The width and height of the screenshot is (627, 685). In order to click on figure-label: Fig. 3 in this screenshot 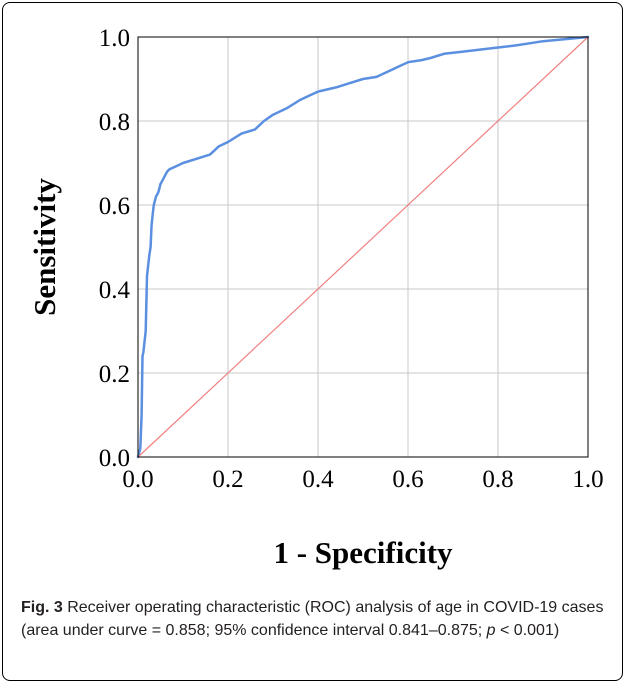, I will do `click(42, 607)`.